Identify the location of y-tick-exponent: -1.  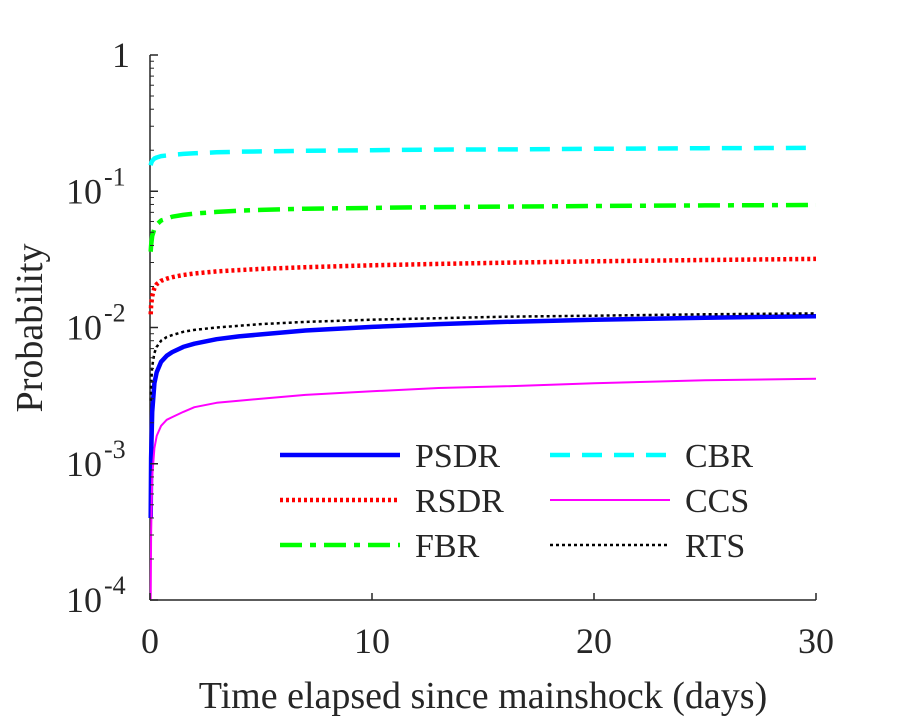
(115, 176).